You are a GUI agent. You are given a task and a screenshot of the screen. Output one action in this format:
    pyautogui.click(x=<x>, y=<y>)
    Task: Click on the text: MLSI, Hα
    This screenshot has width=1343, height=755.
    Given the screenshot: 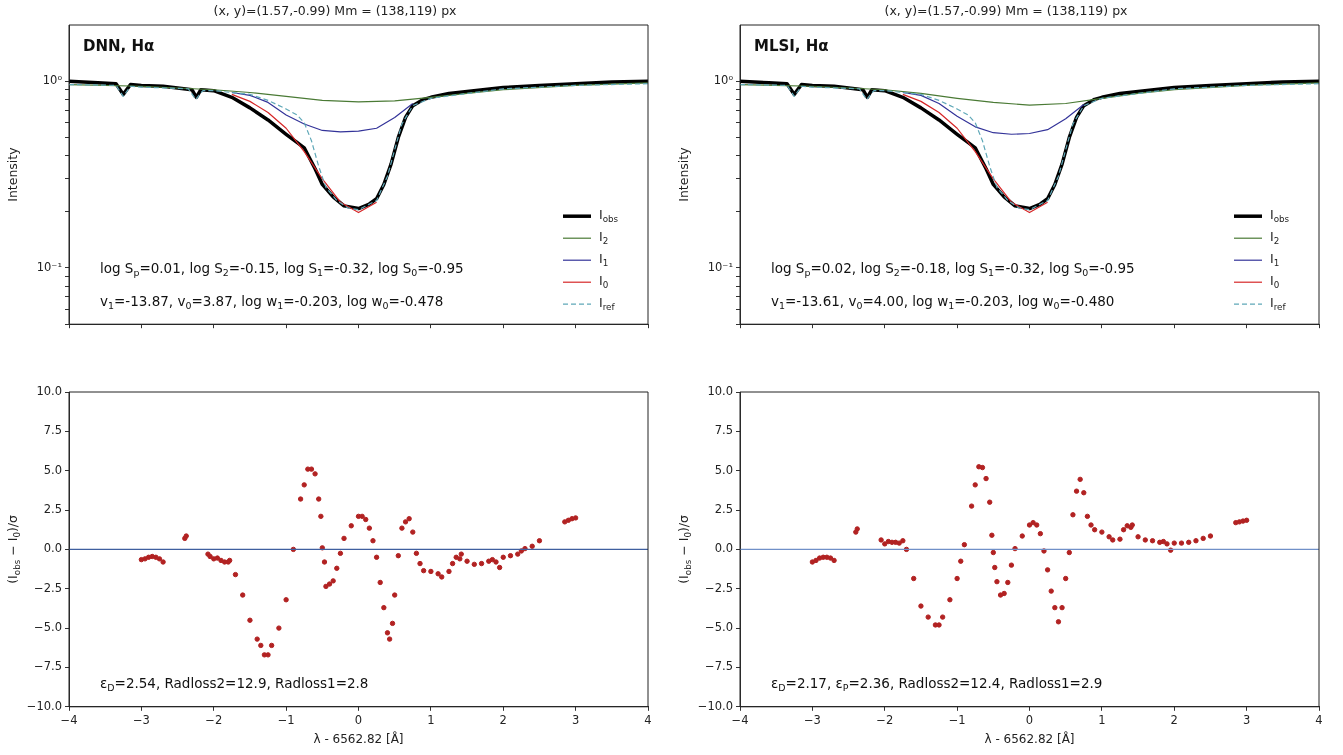 What is the action you would take?
    pyautogui.click(x=791, y=45)
    